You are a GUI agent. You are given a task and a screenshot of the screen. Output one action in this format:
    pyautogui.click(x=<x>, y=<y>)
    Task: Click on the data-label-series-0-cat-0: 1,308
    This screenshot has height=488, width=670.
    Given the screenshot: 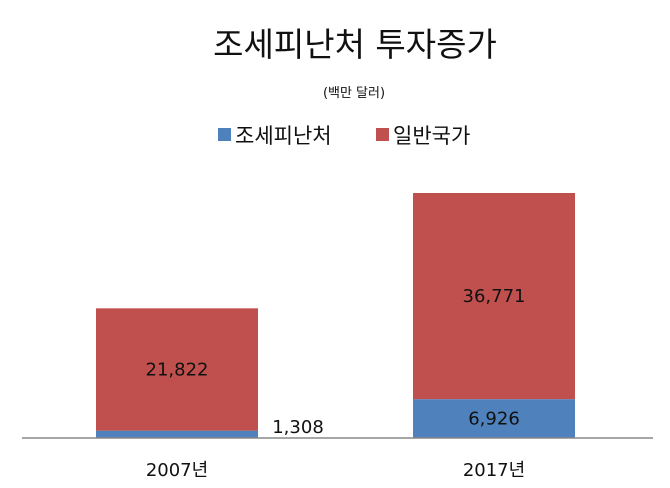 What is the action you would take?
    pyautogui.click(x=298, y=427)
    